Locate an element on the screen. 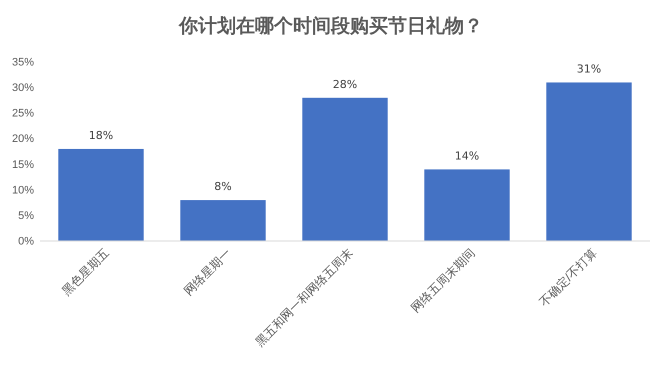 This screenshot has width=662, height=384. y-tick-label: 15% is located at coordinates (23, 164).